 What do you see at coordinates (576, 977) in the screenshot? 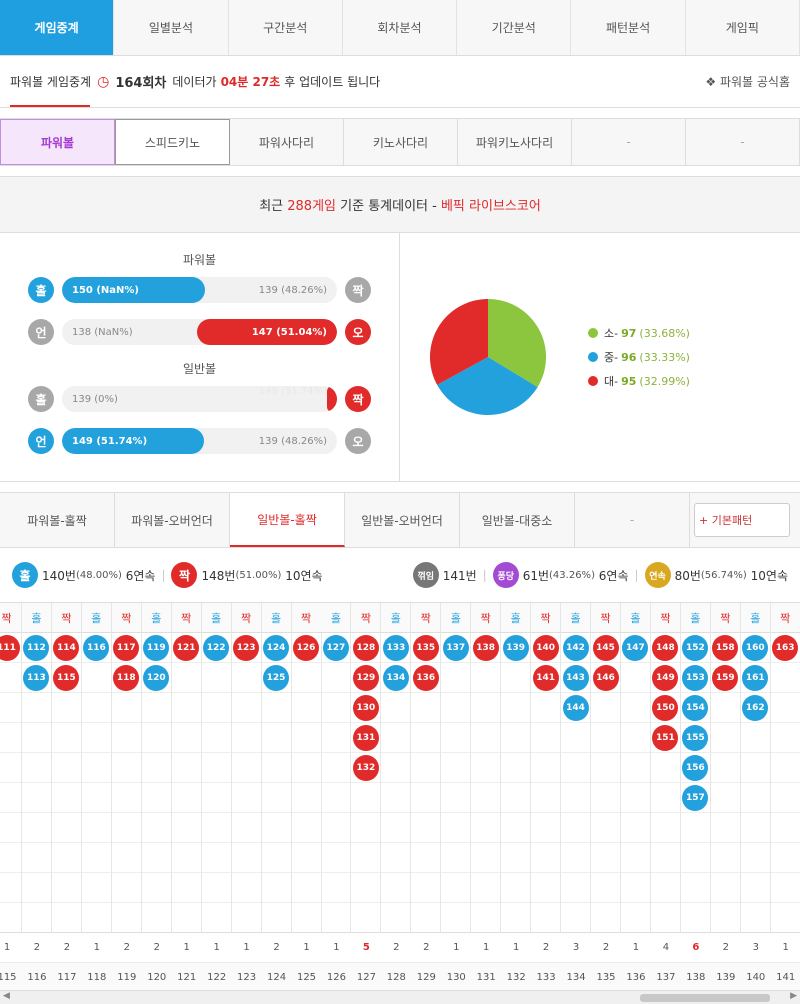
I see `round-num: 134` at bounding box center [576, 977].